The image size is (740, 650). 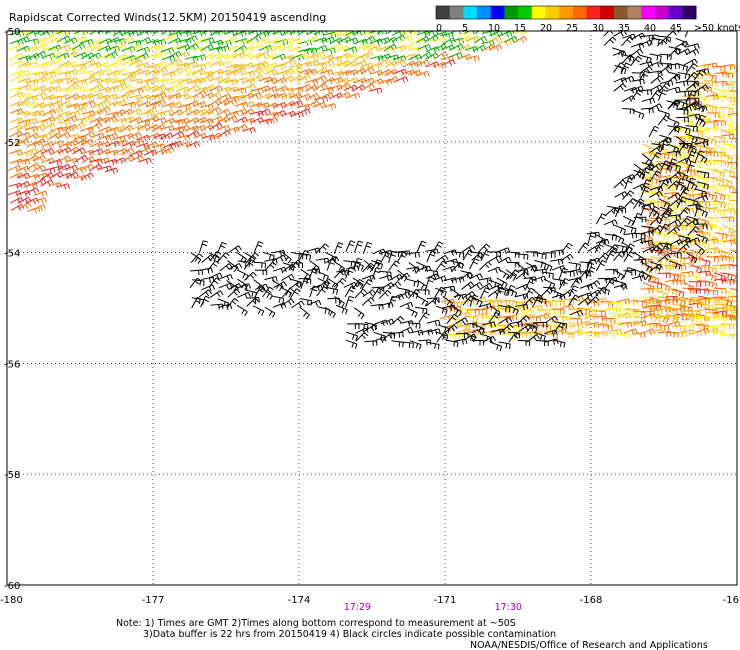 What do you see at coordinates (445, 600) in the screenshot?
I see `x-tick-label-3: -171` at bounding box center [445, 600].